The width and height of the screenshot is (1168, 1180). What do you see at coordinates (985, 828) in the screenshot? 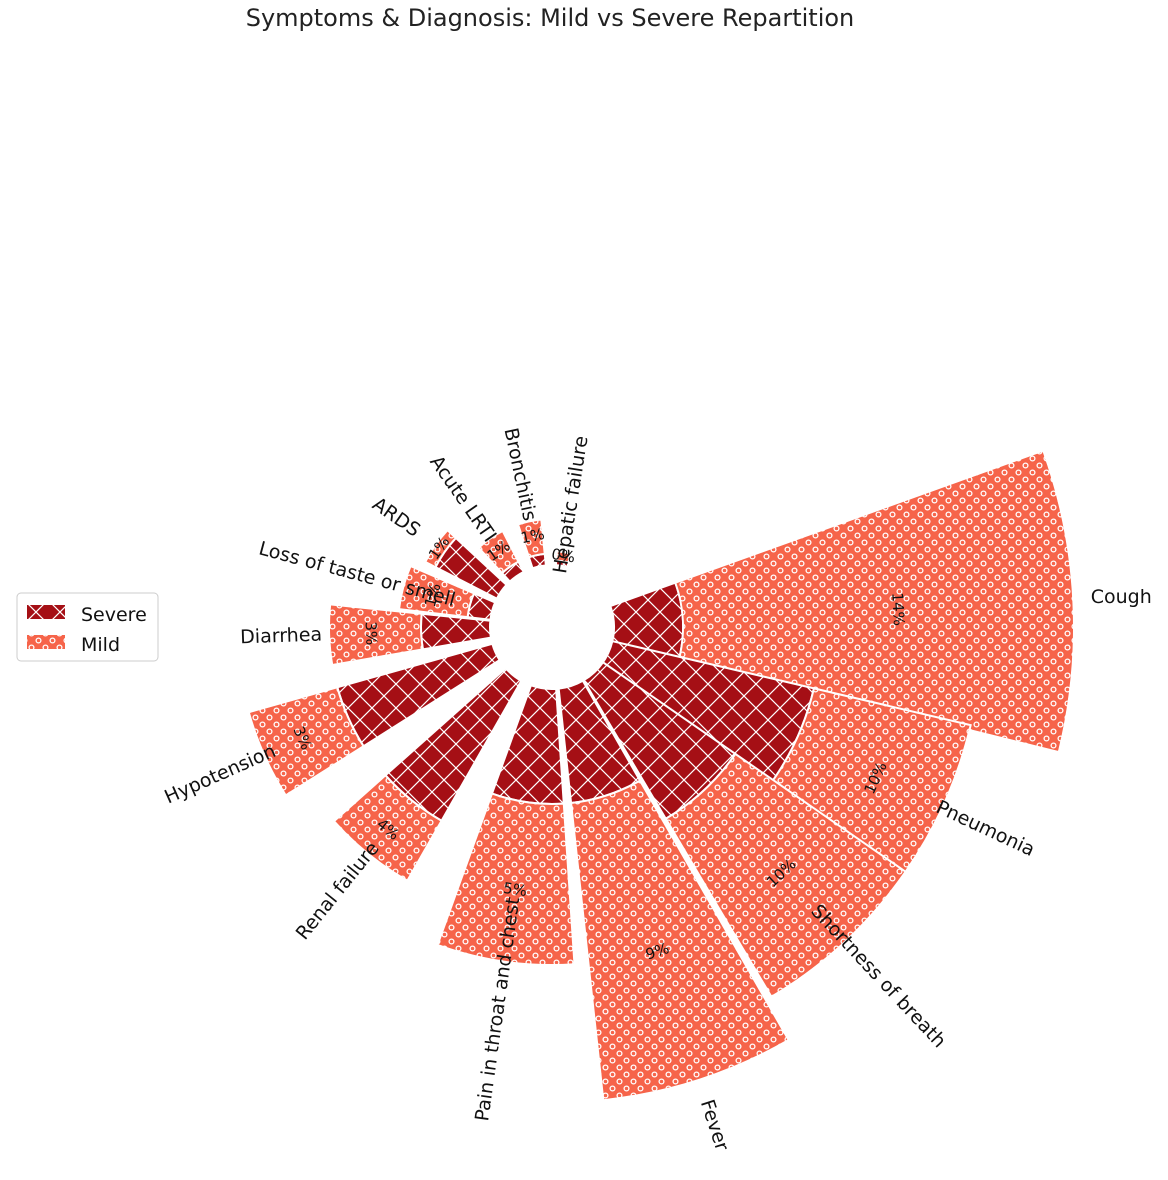
I see `category-label-pneumonia: Pneumonia` at bounding box center [985, 828].